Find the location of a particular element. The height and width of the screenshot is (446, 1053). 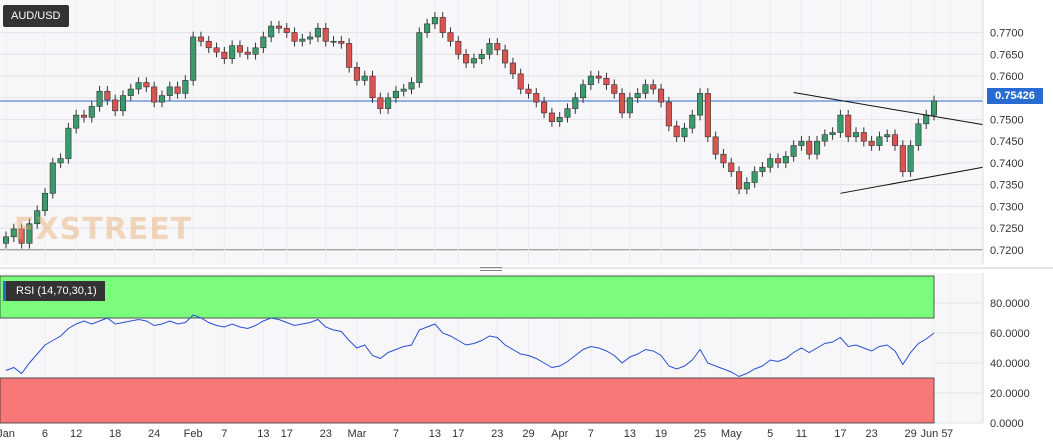

x-axis-tick: 11 is located at coordinates (801, 434).